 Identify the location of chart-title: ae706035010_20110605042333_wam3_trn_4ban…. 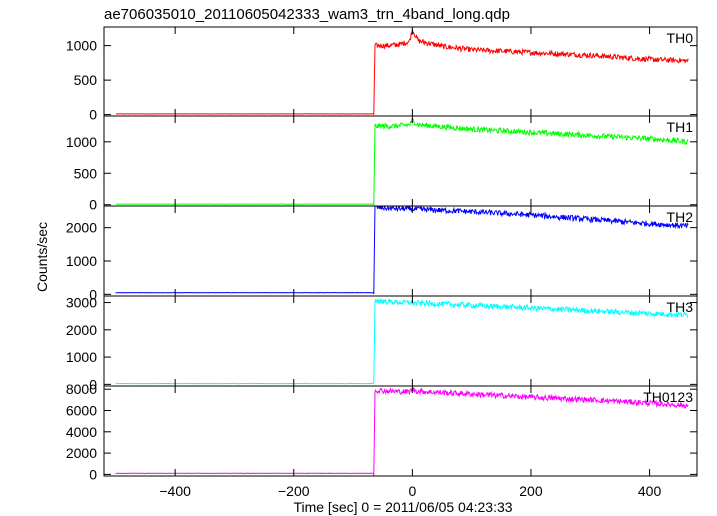
(307, 14).